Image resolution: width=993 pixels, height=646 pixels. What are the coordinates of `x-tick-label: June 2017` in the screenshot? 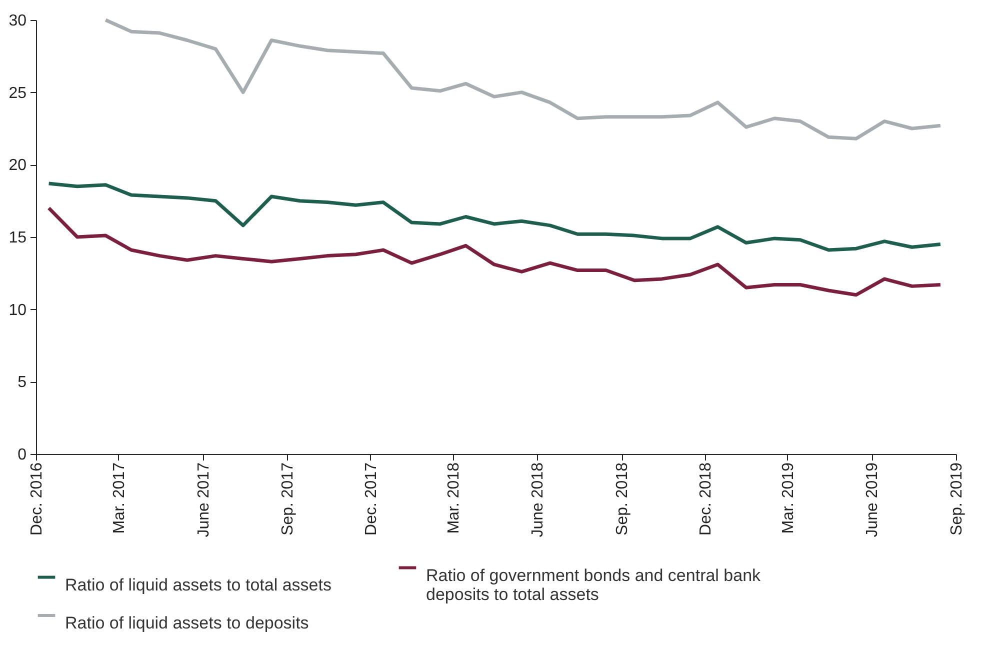 It's located at (203, 500).